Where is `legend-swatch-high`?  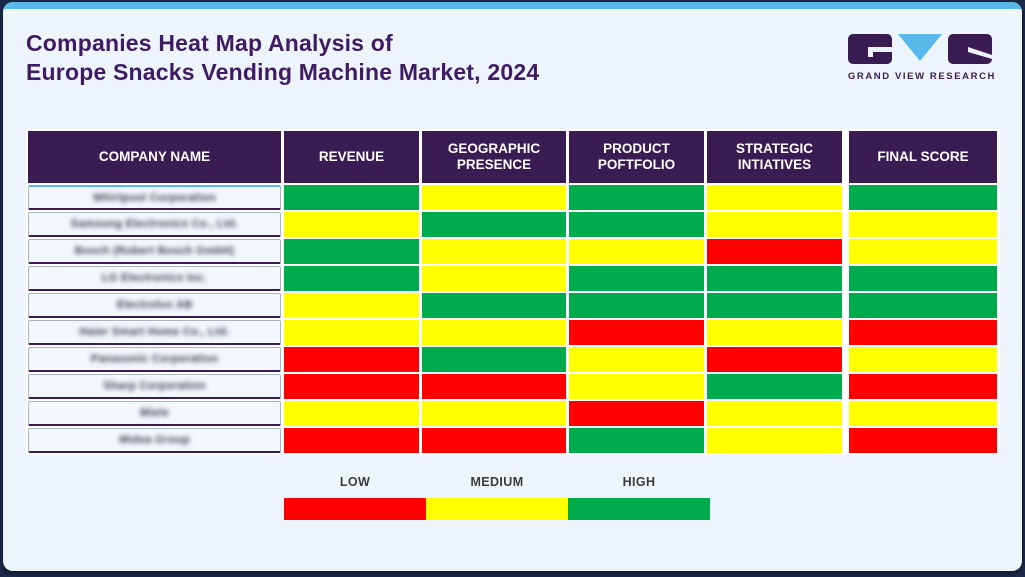 legend-swatch-high is located at coordinates (639, 509).